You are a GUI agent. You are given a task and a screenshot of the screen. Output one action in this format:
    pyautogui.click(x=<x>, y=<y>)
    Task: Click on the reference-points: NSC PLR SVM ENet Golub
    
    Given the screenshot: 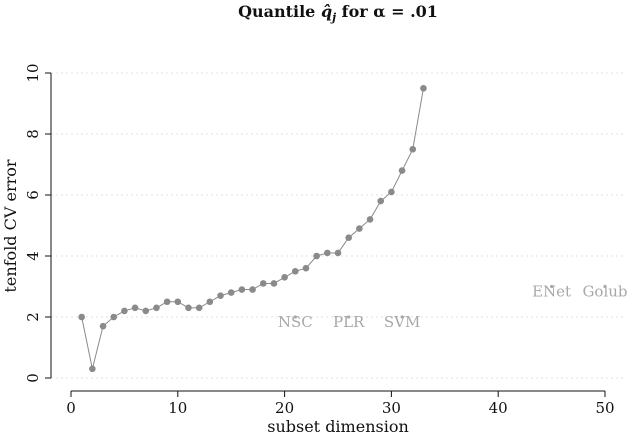 What is the action you would take?
    pyautogui.click(x=453, y=307)
    